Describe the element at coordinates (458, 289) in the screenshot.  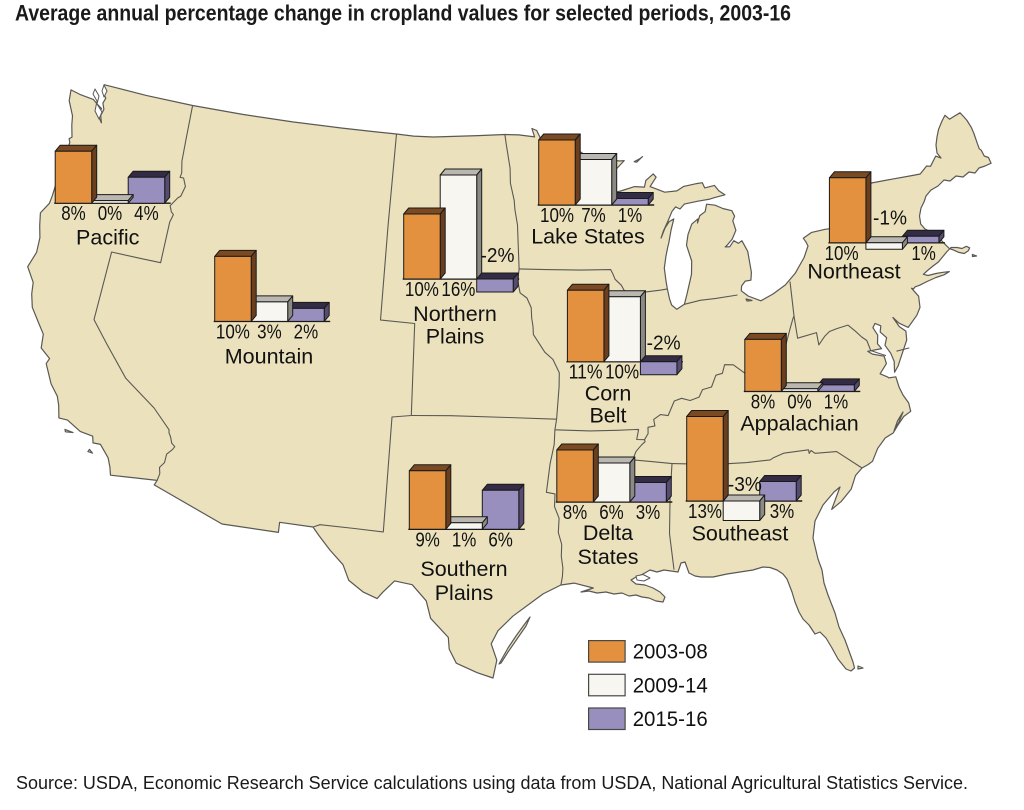
I see `svg-text: 16%` at that location.